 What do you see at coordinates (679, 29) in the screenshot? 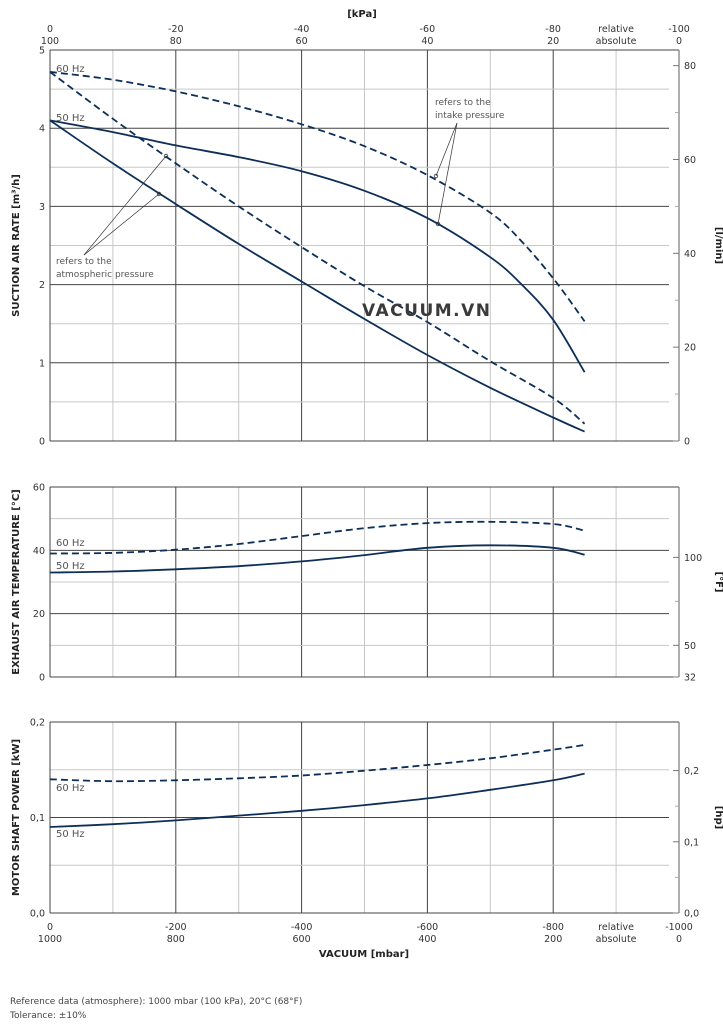
I see `top-tick-relative: -100` at bounding box center [679, 29].